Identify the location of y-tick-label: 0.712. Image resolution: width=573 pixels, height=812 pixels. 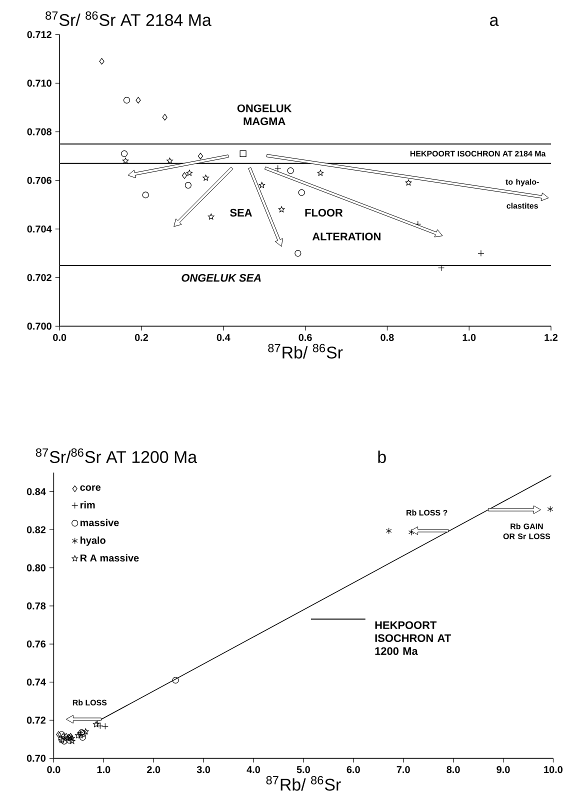
(39, 34).